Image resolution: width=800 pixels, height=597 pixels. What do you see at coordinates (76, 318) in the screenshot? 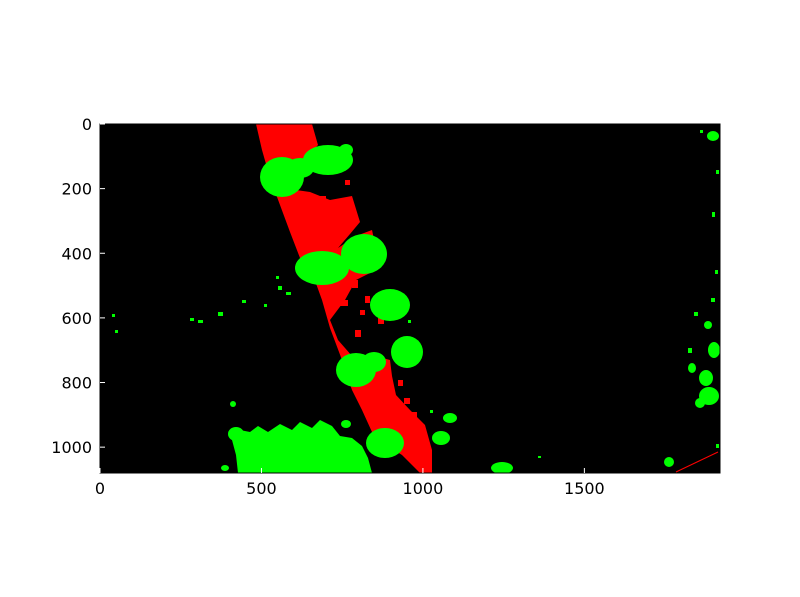
I see `y-tick-label: 600` at bounding box center [76, 318].